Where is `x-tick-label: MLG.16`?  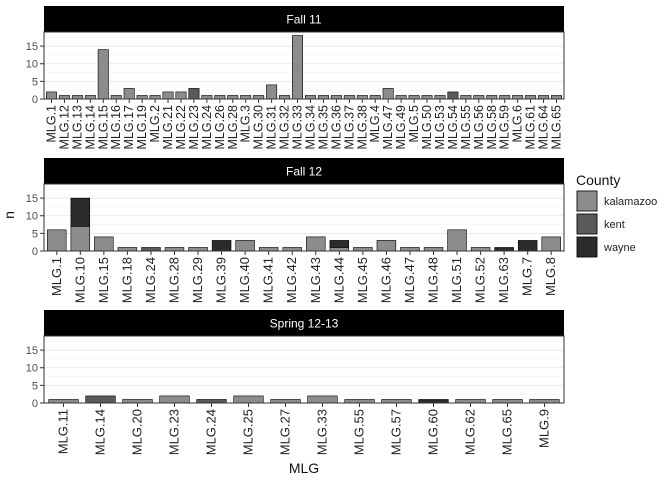 x-tick-label: MLG.16 is located at coordinates (116, 127).